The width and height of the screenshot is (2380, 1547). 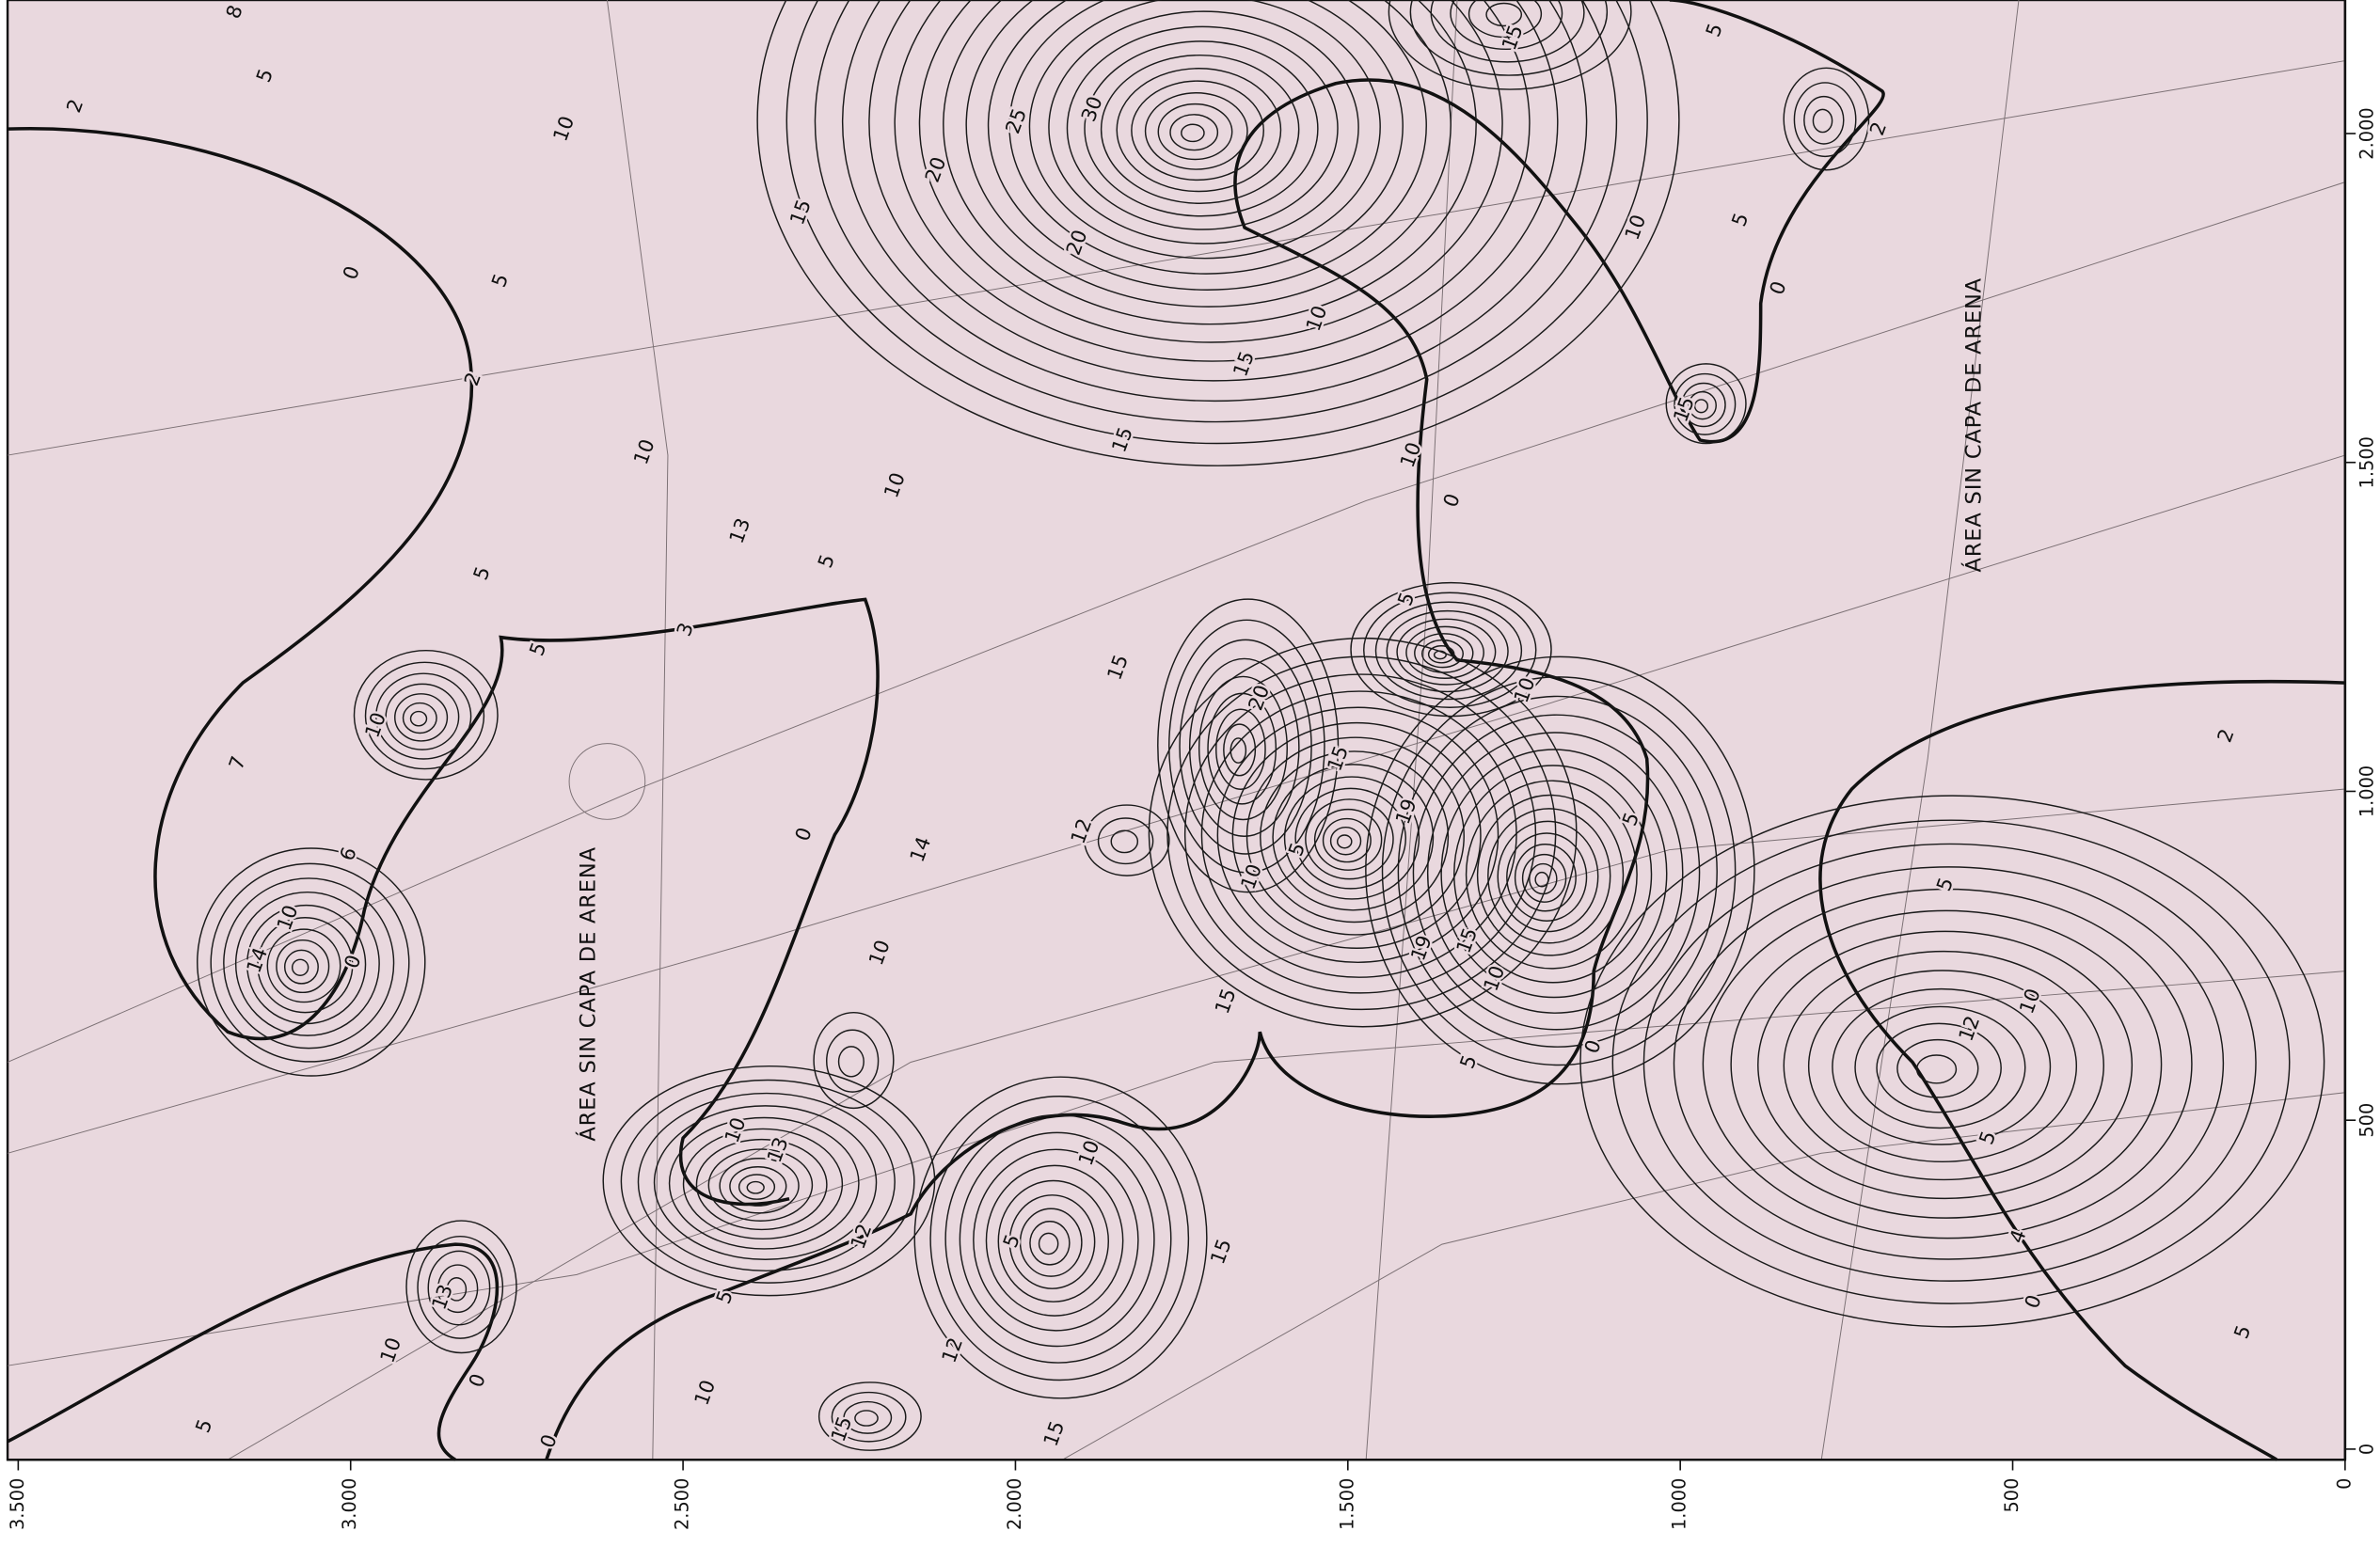 What do you see at coordinates (253, 1351) in the screenshot?
I see `boundary-line` at bounding box center [253, 1351].